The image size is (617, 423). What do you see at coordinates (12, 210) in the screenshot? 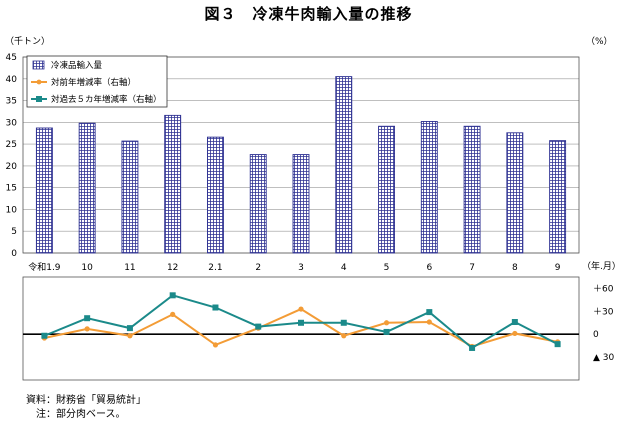
I see `y-tick-label: 10` at bounding box center [12, 210].